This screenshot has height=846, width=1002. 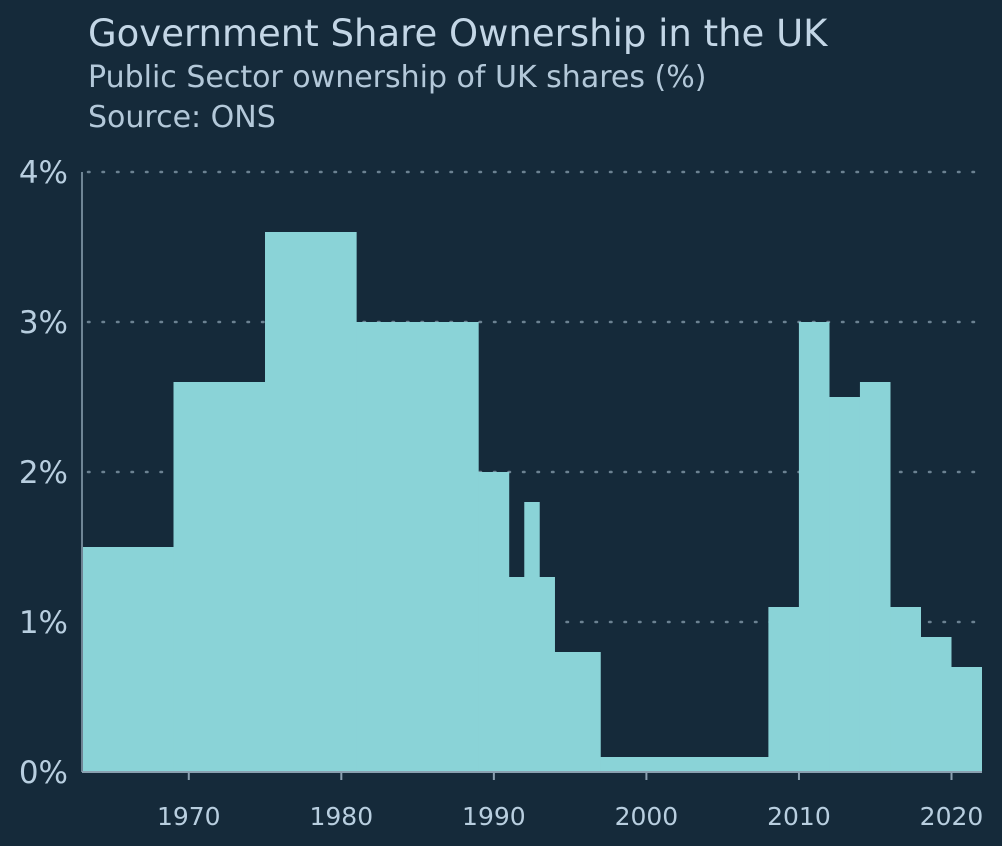 What do you see at coordinates (647, 816) in the screenshot?
I see `x-tick-label-2000: 2000` at bounding box center [647, 816].